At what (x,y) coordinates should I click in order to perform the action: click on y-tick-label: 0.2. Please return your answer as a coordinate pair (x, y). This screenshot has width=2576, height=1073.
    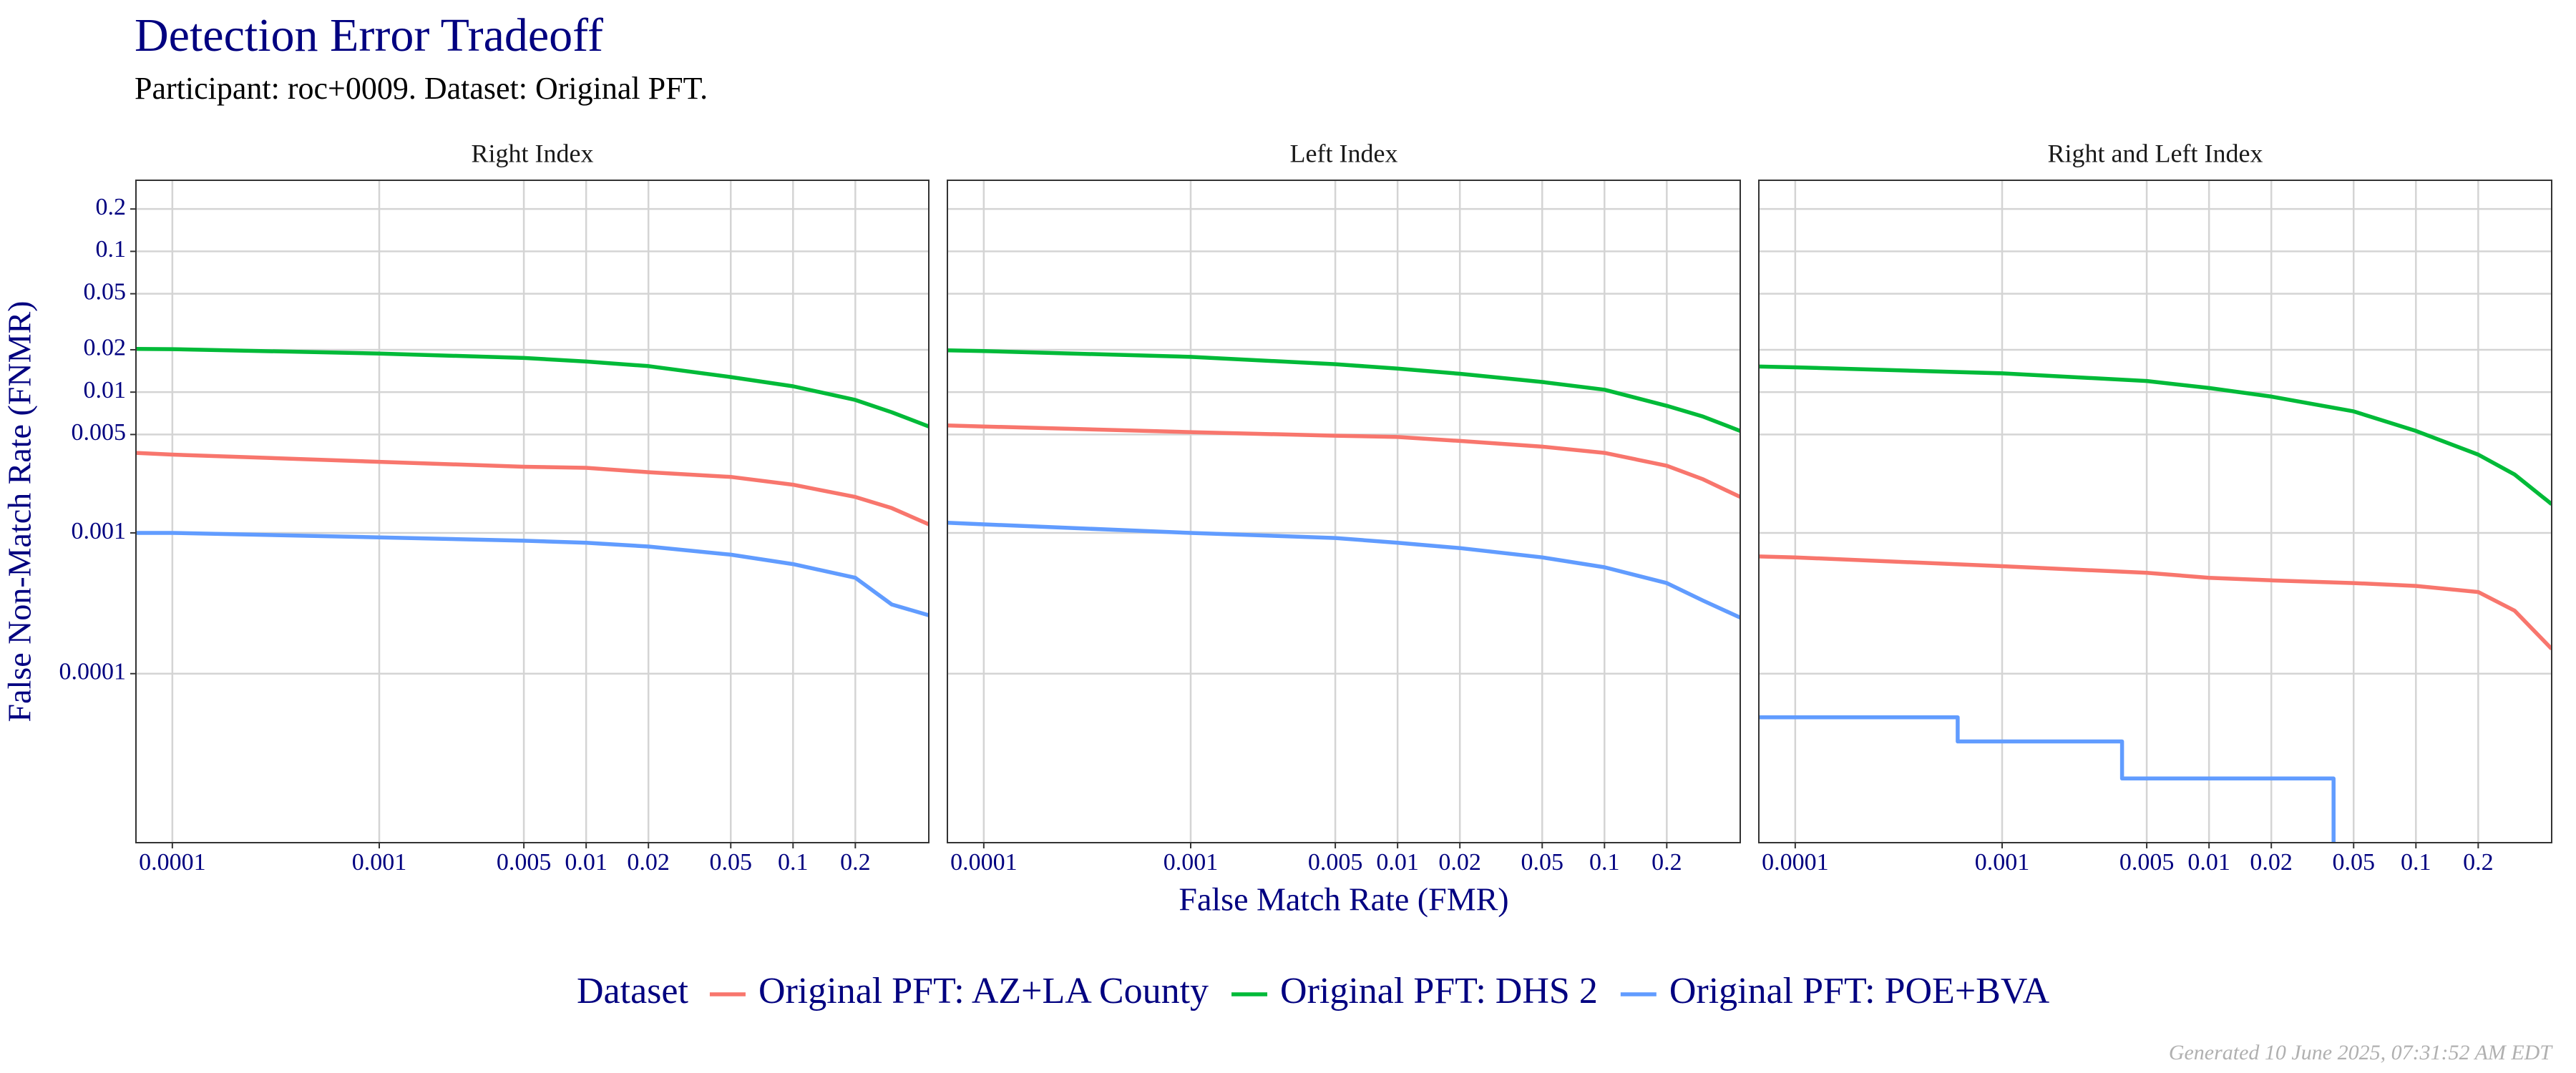
    Looking at the image, I should click on (111, 207).